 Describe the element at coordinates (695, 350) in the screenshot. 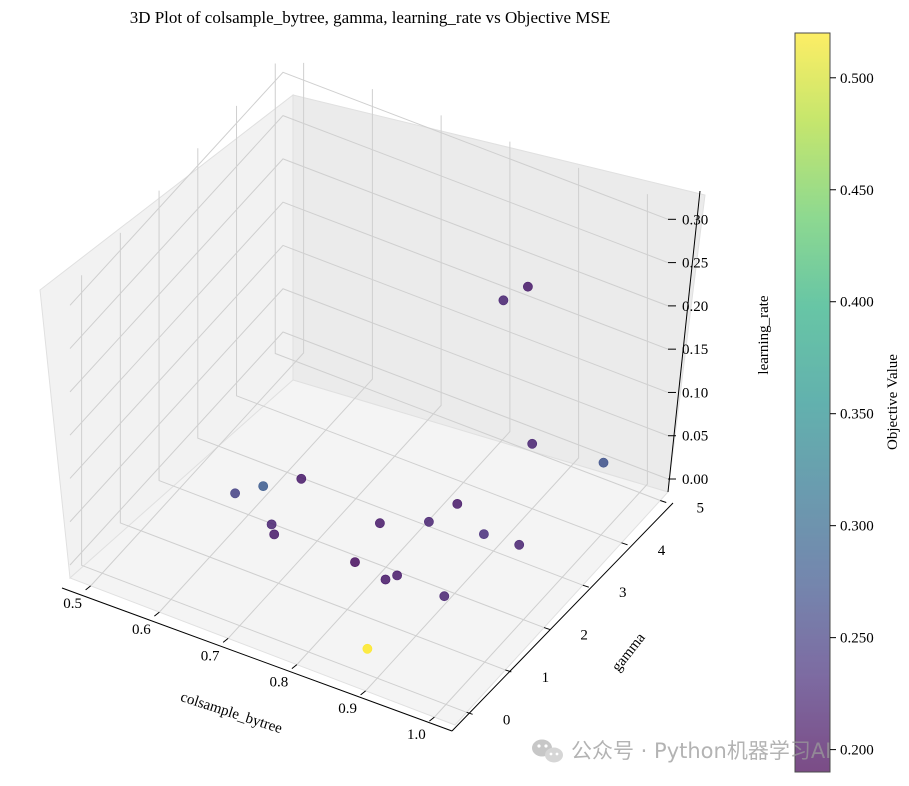

I see `z-tick-label: 0.15` at that location.